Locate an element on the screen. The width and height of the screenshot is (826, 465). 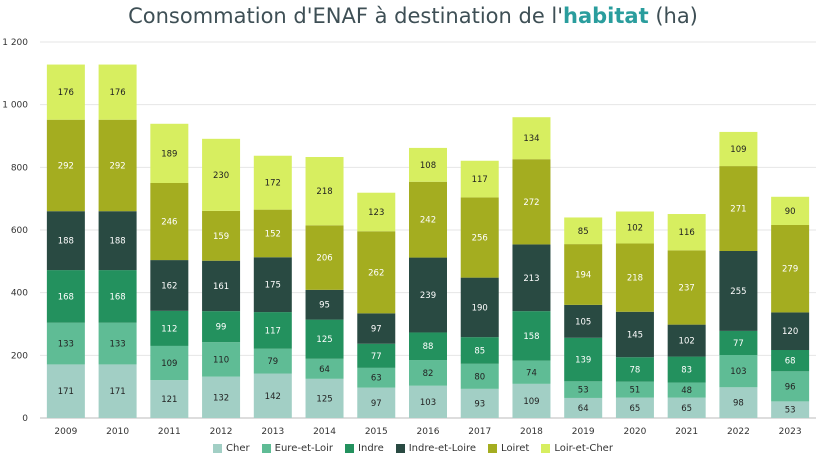
data-label: 239 is located at coordinates (428, 296).